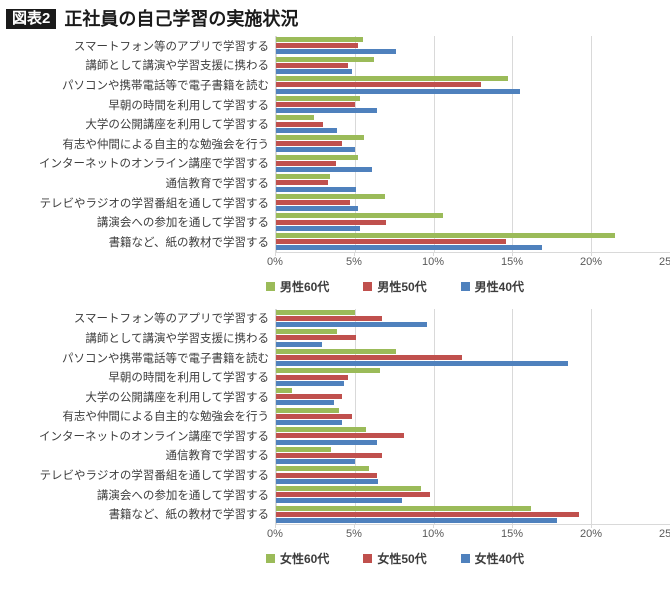 This screenshot has width=670, height=612. Describe the element at coordinates (472, 252) in the screenshot. I see `chart-male-axis-line` at that location.